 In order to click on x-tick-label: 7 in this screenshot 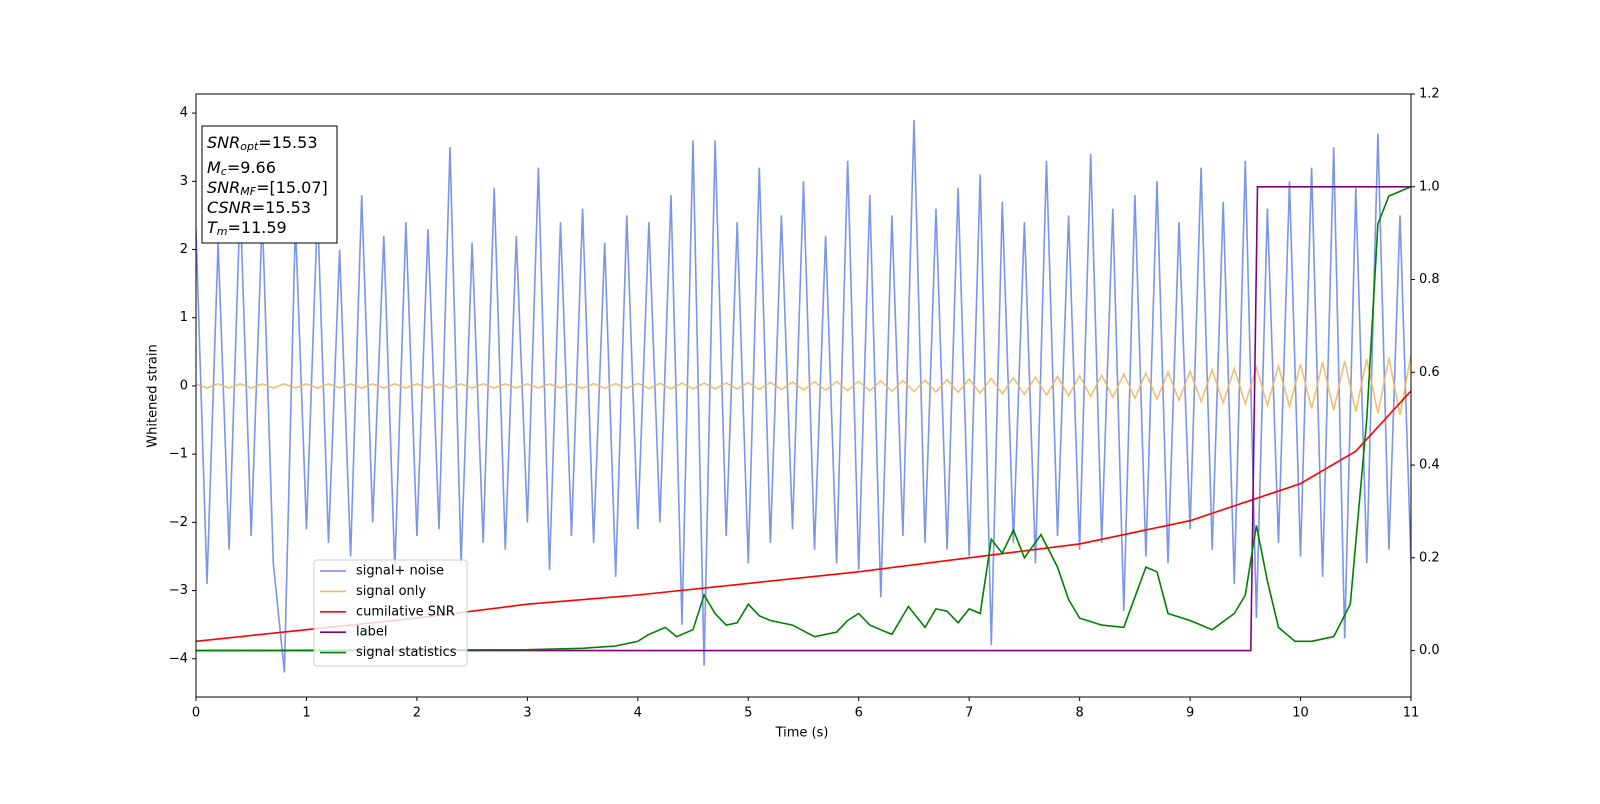, I will do `click(969, 713)`.